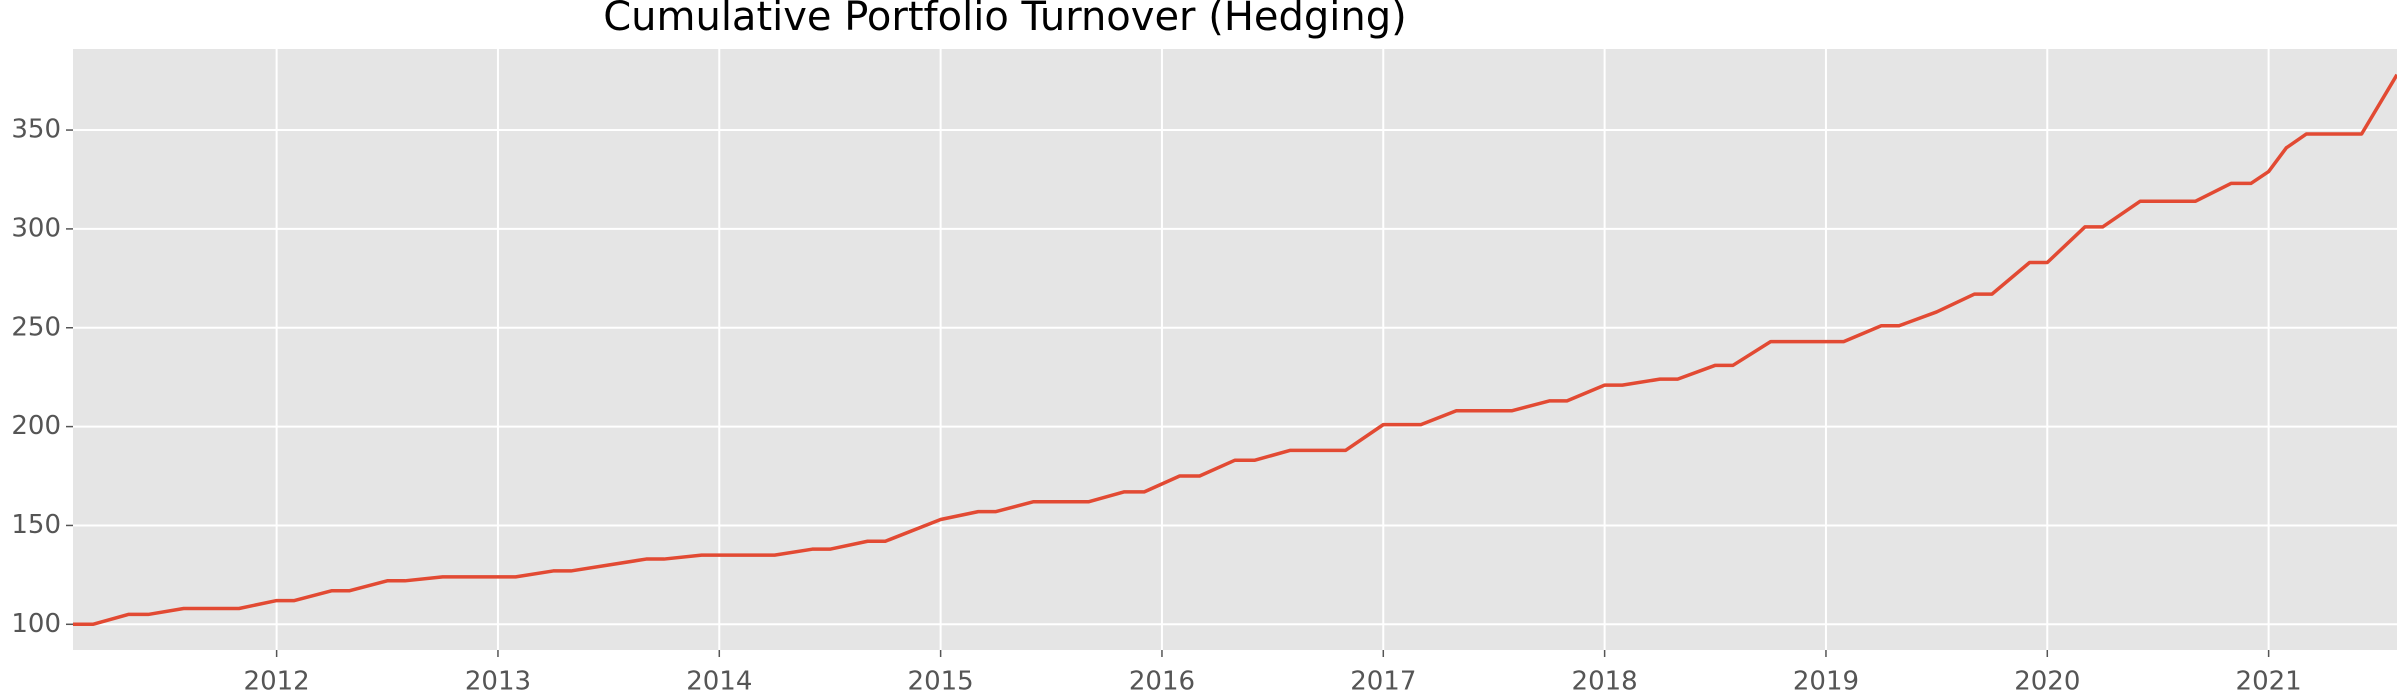 This screenshot has height=699, width=2397. What do you see at coordinates (1826, 682) in the screenshot?
I see `x-tick-label: 2019` at bounding box center [1826, 682].